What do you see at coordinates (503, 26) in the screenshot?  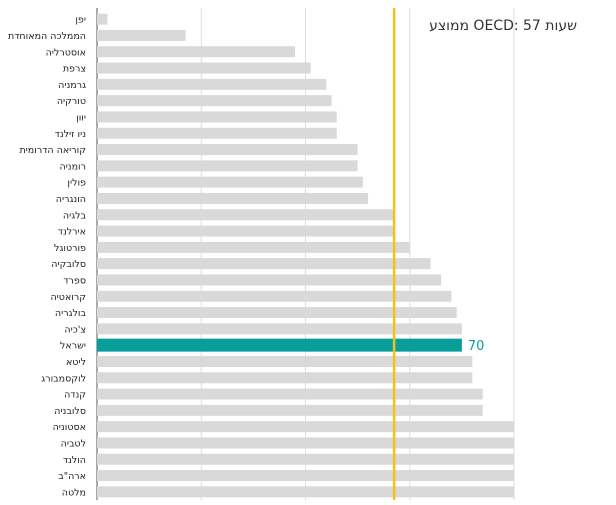 I see `reference-line-label: ממוצע OECD: 57 שעות` at bounding box center [503, 26].